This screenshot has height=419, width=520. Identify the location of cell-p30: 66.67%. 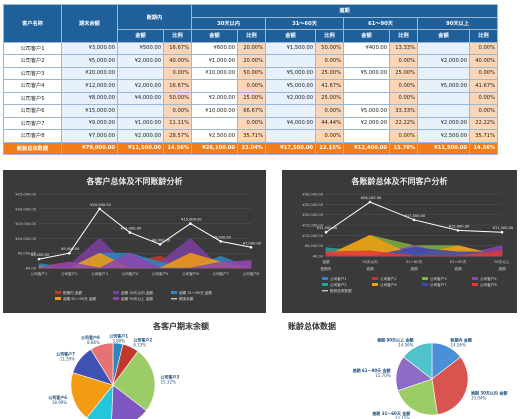
(251, 111).